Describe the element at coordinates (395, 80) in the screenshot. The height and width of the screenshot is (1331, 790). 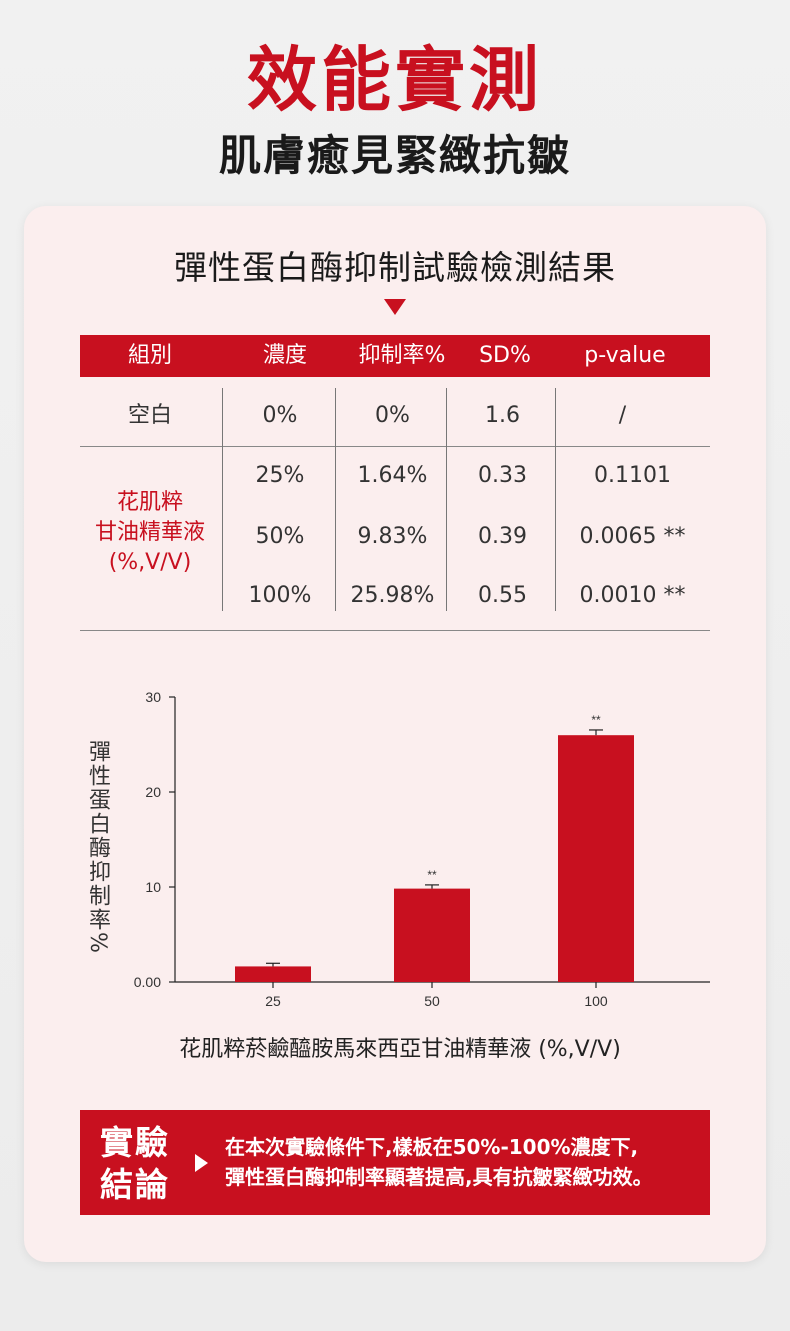
I see `page-title: 效能實測` at that location.